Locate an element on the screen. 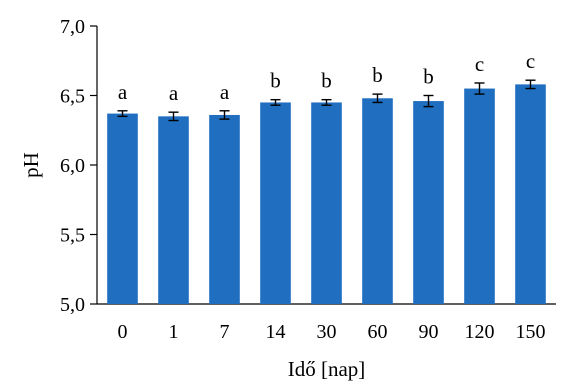 The width and height of the screenshot is (570, 385). x-axis-title: Idő [nap] is located at coordinates (327, 369).